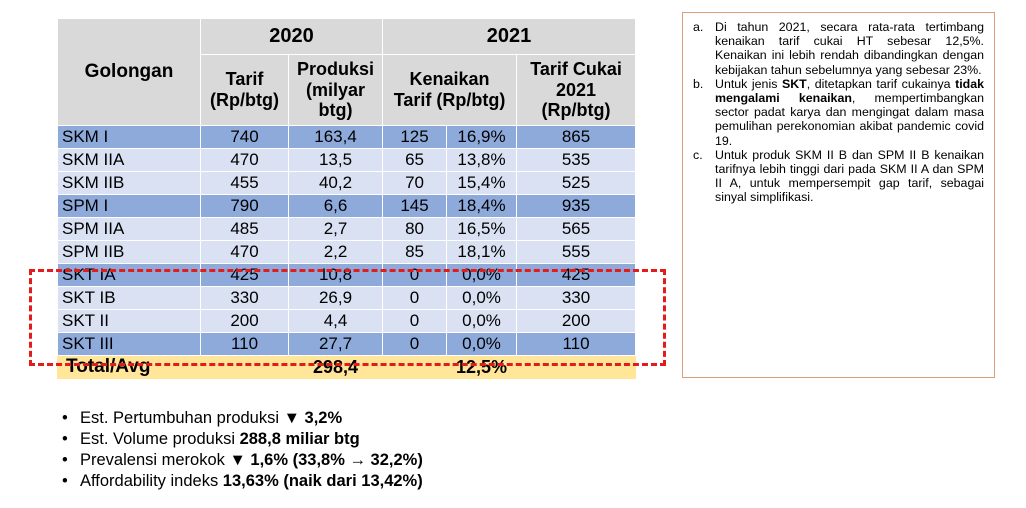 Image resolution: width=1026 pixels, height=508 pixels. What do you see at coordinates (482, 229) in the screenshot?
I see `row-kenaikan-pct: 16,5%` at bounding box center [482, 229].